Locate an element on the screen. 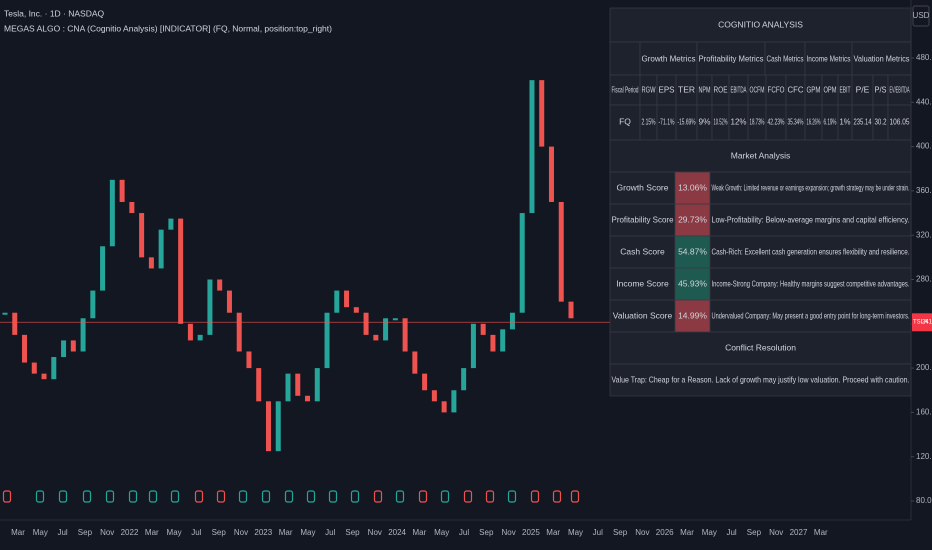 This screenshot has height=550, width=932. score-value: 45.93% is located at coordinates (692, 283).